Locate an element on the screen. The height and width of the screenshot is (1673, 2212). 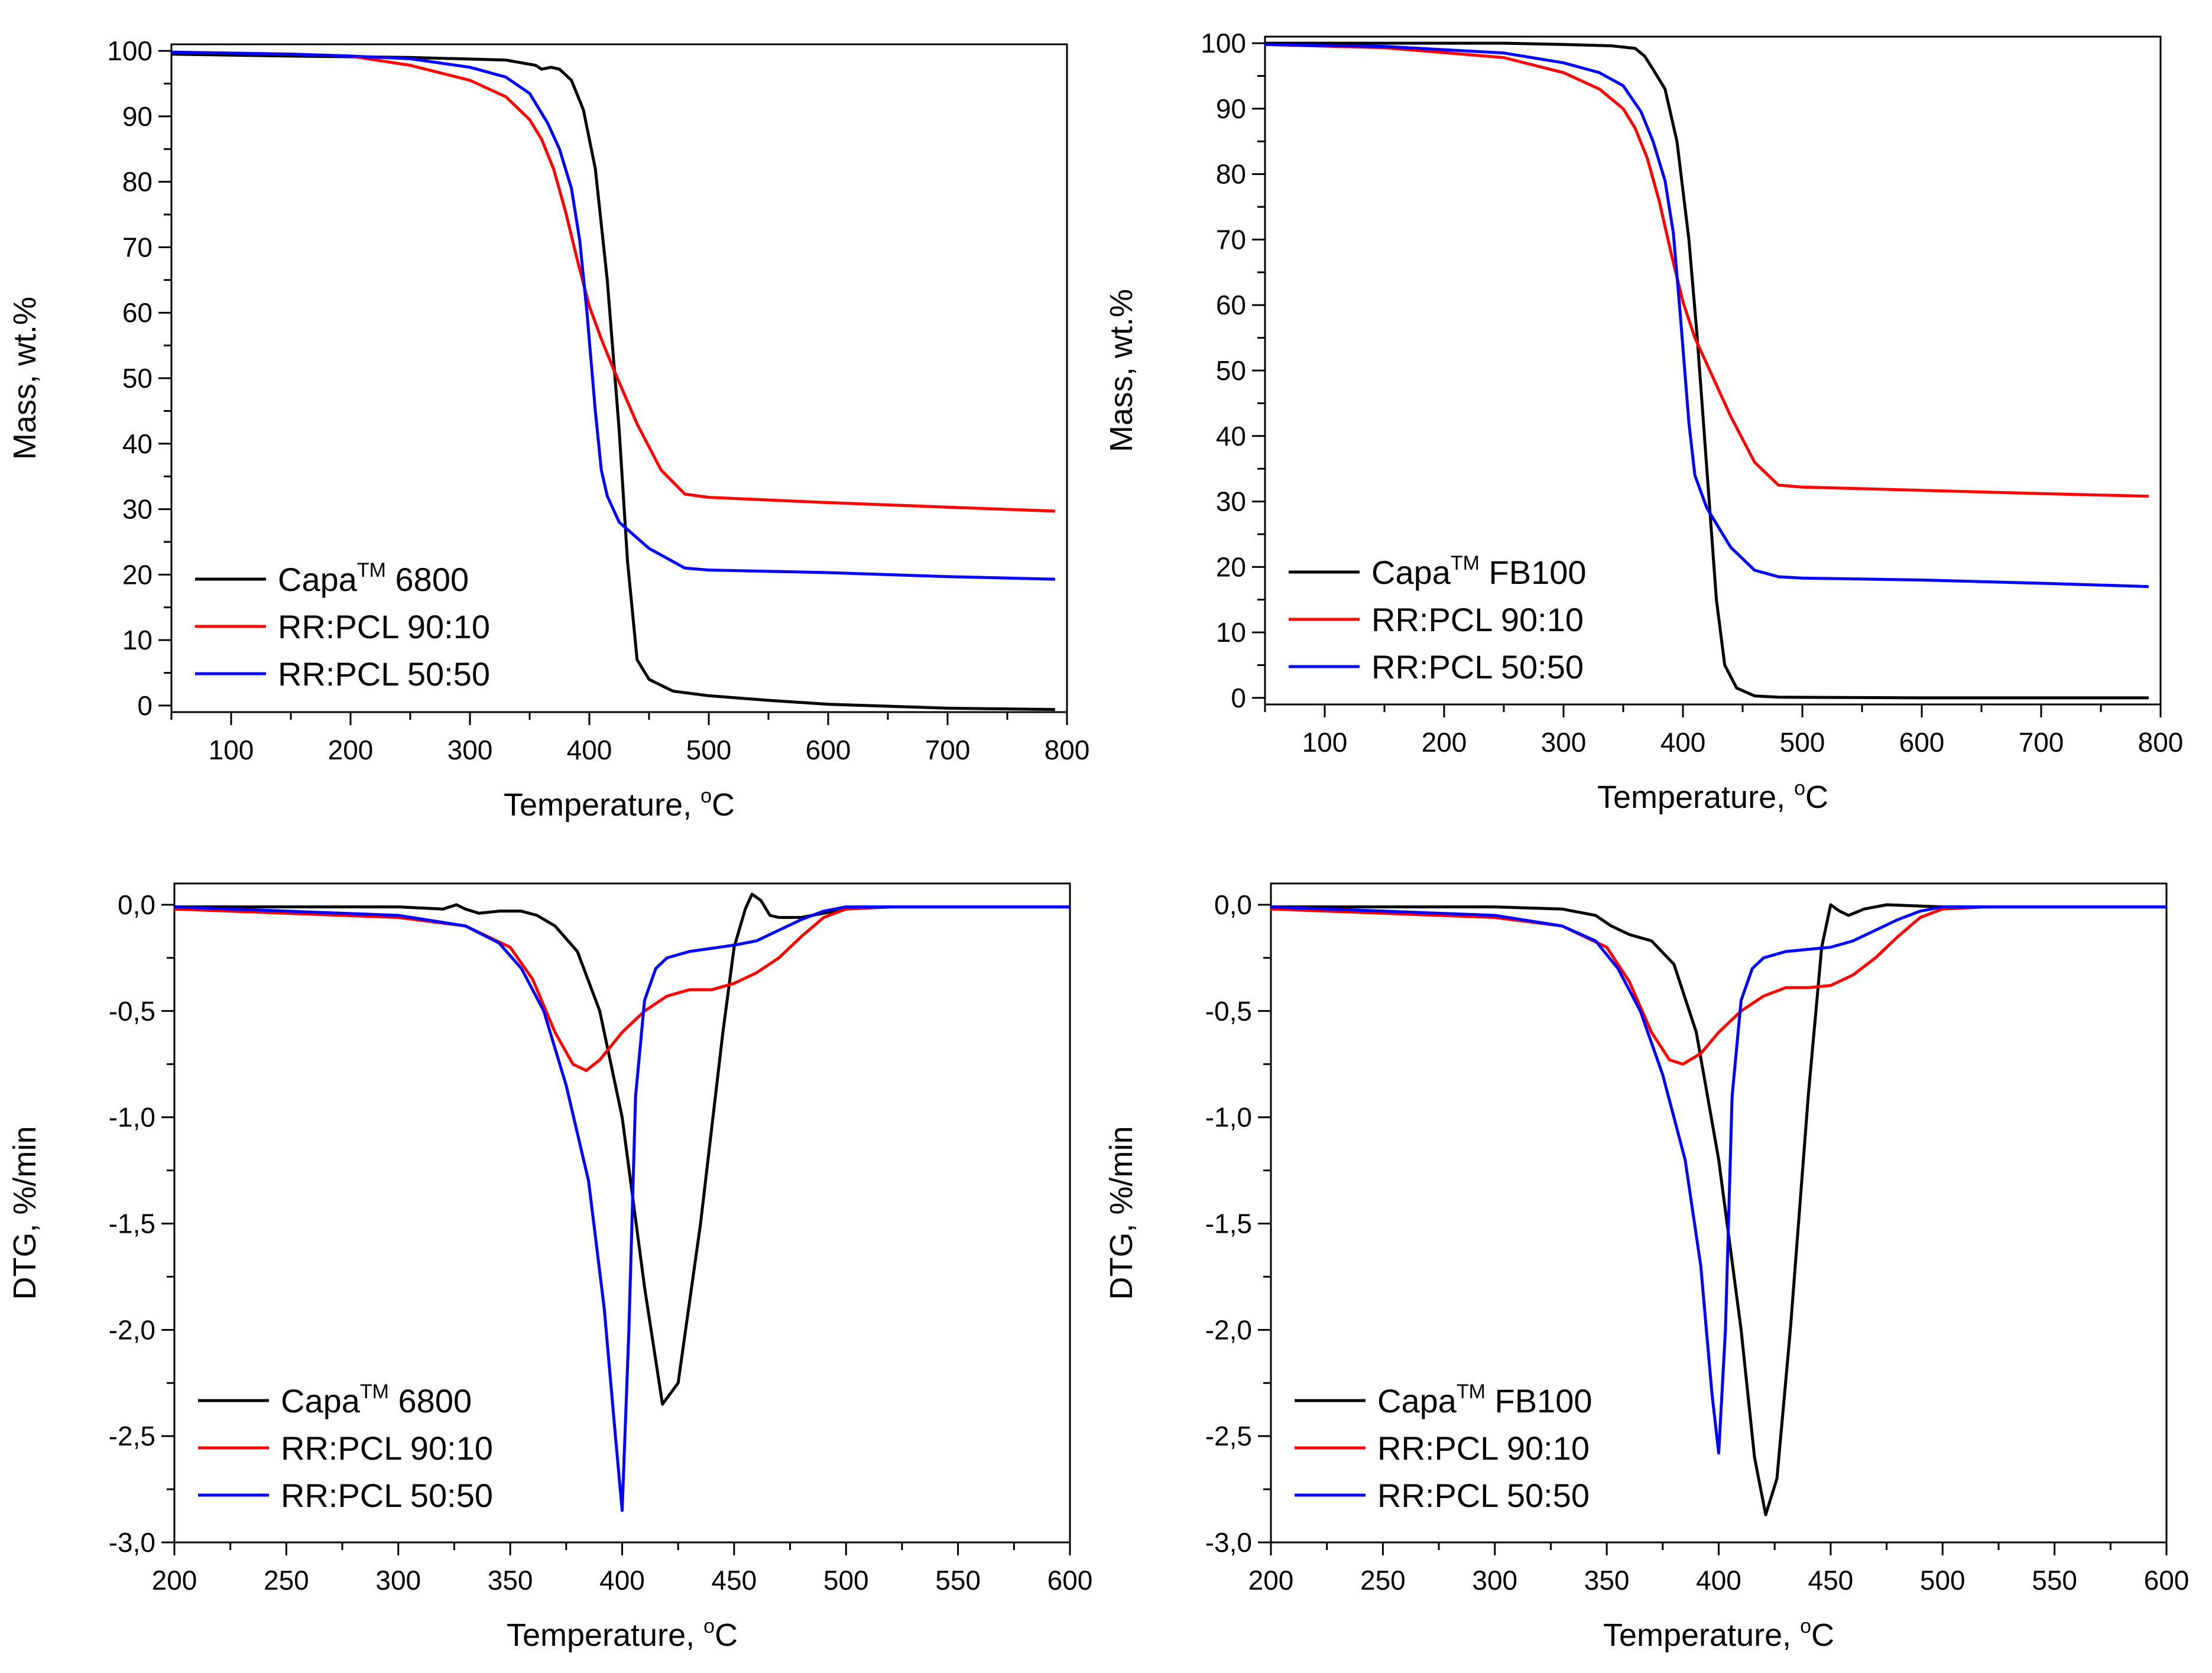
y-tick-label: -1,0 is located at coordinates (1228, 1118).